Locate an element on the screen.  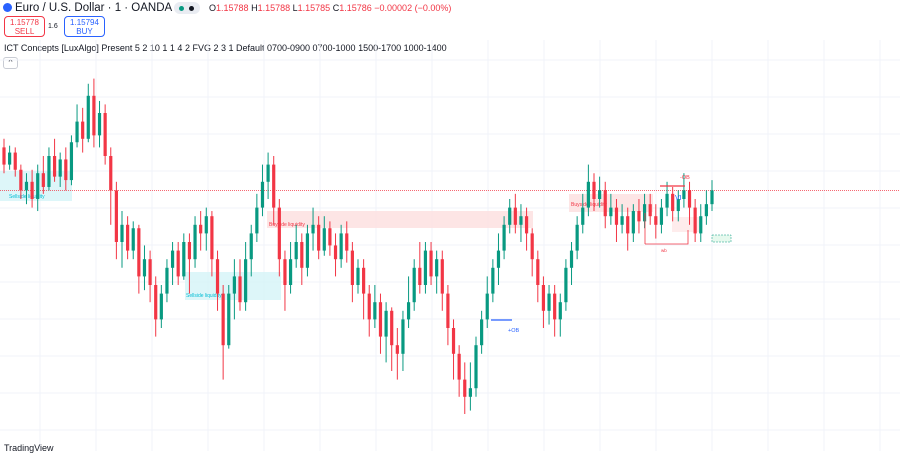
sell-price: 1.15778 is located at coordinates (24, 22).